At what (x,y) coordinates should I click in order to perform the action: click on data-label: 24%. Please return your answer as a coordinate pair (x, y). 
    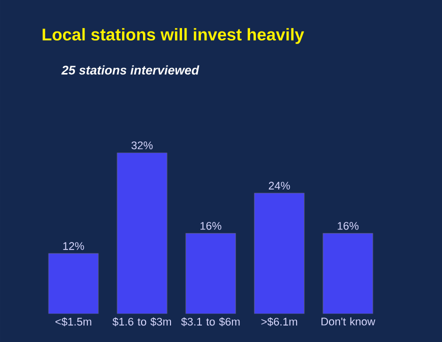
    Looking at the image, I should click on (279, 186).